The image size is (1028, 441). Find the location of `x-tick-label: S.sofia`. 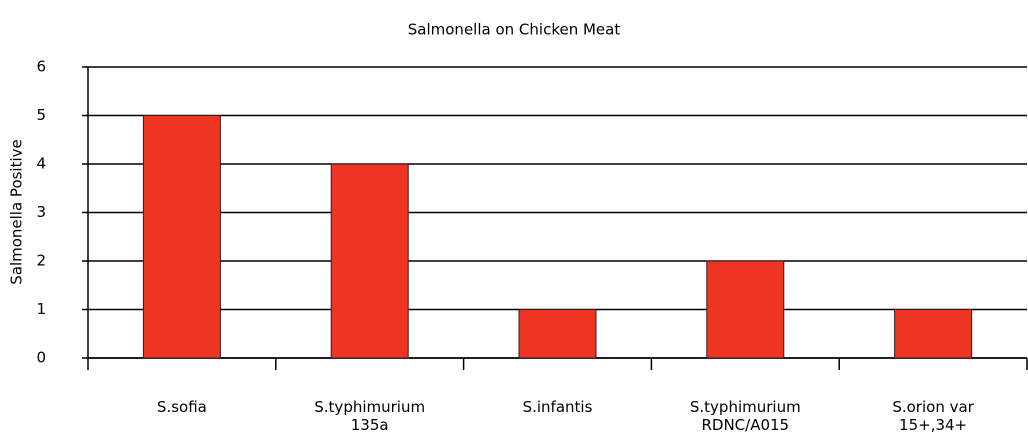

x-tick-label: S.sofia is located at coordinates (181, 407).